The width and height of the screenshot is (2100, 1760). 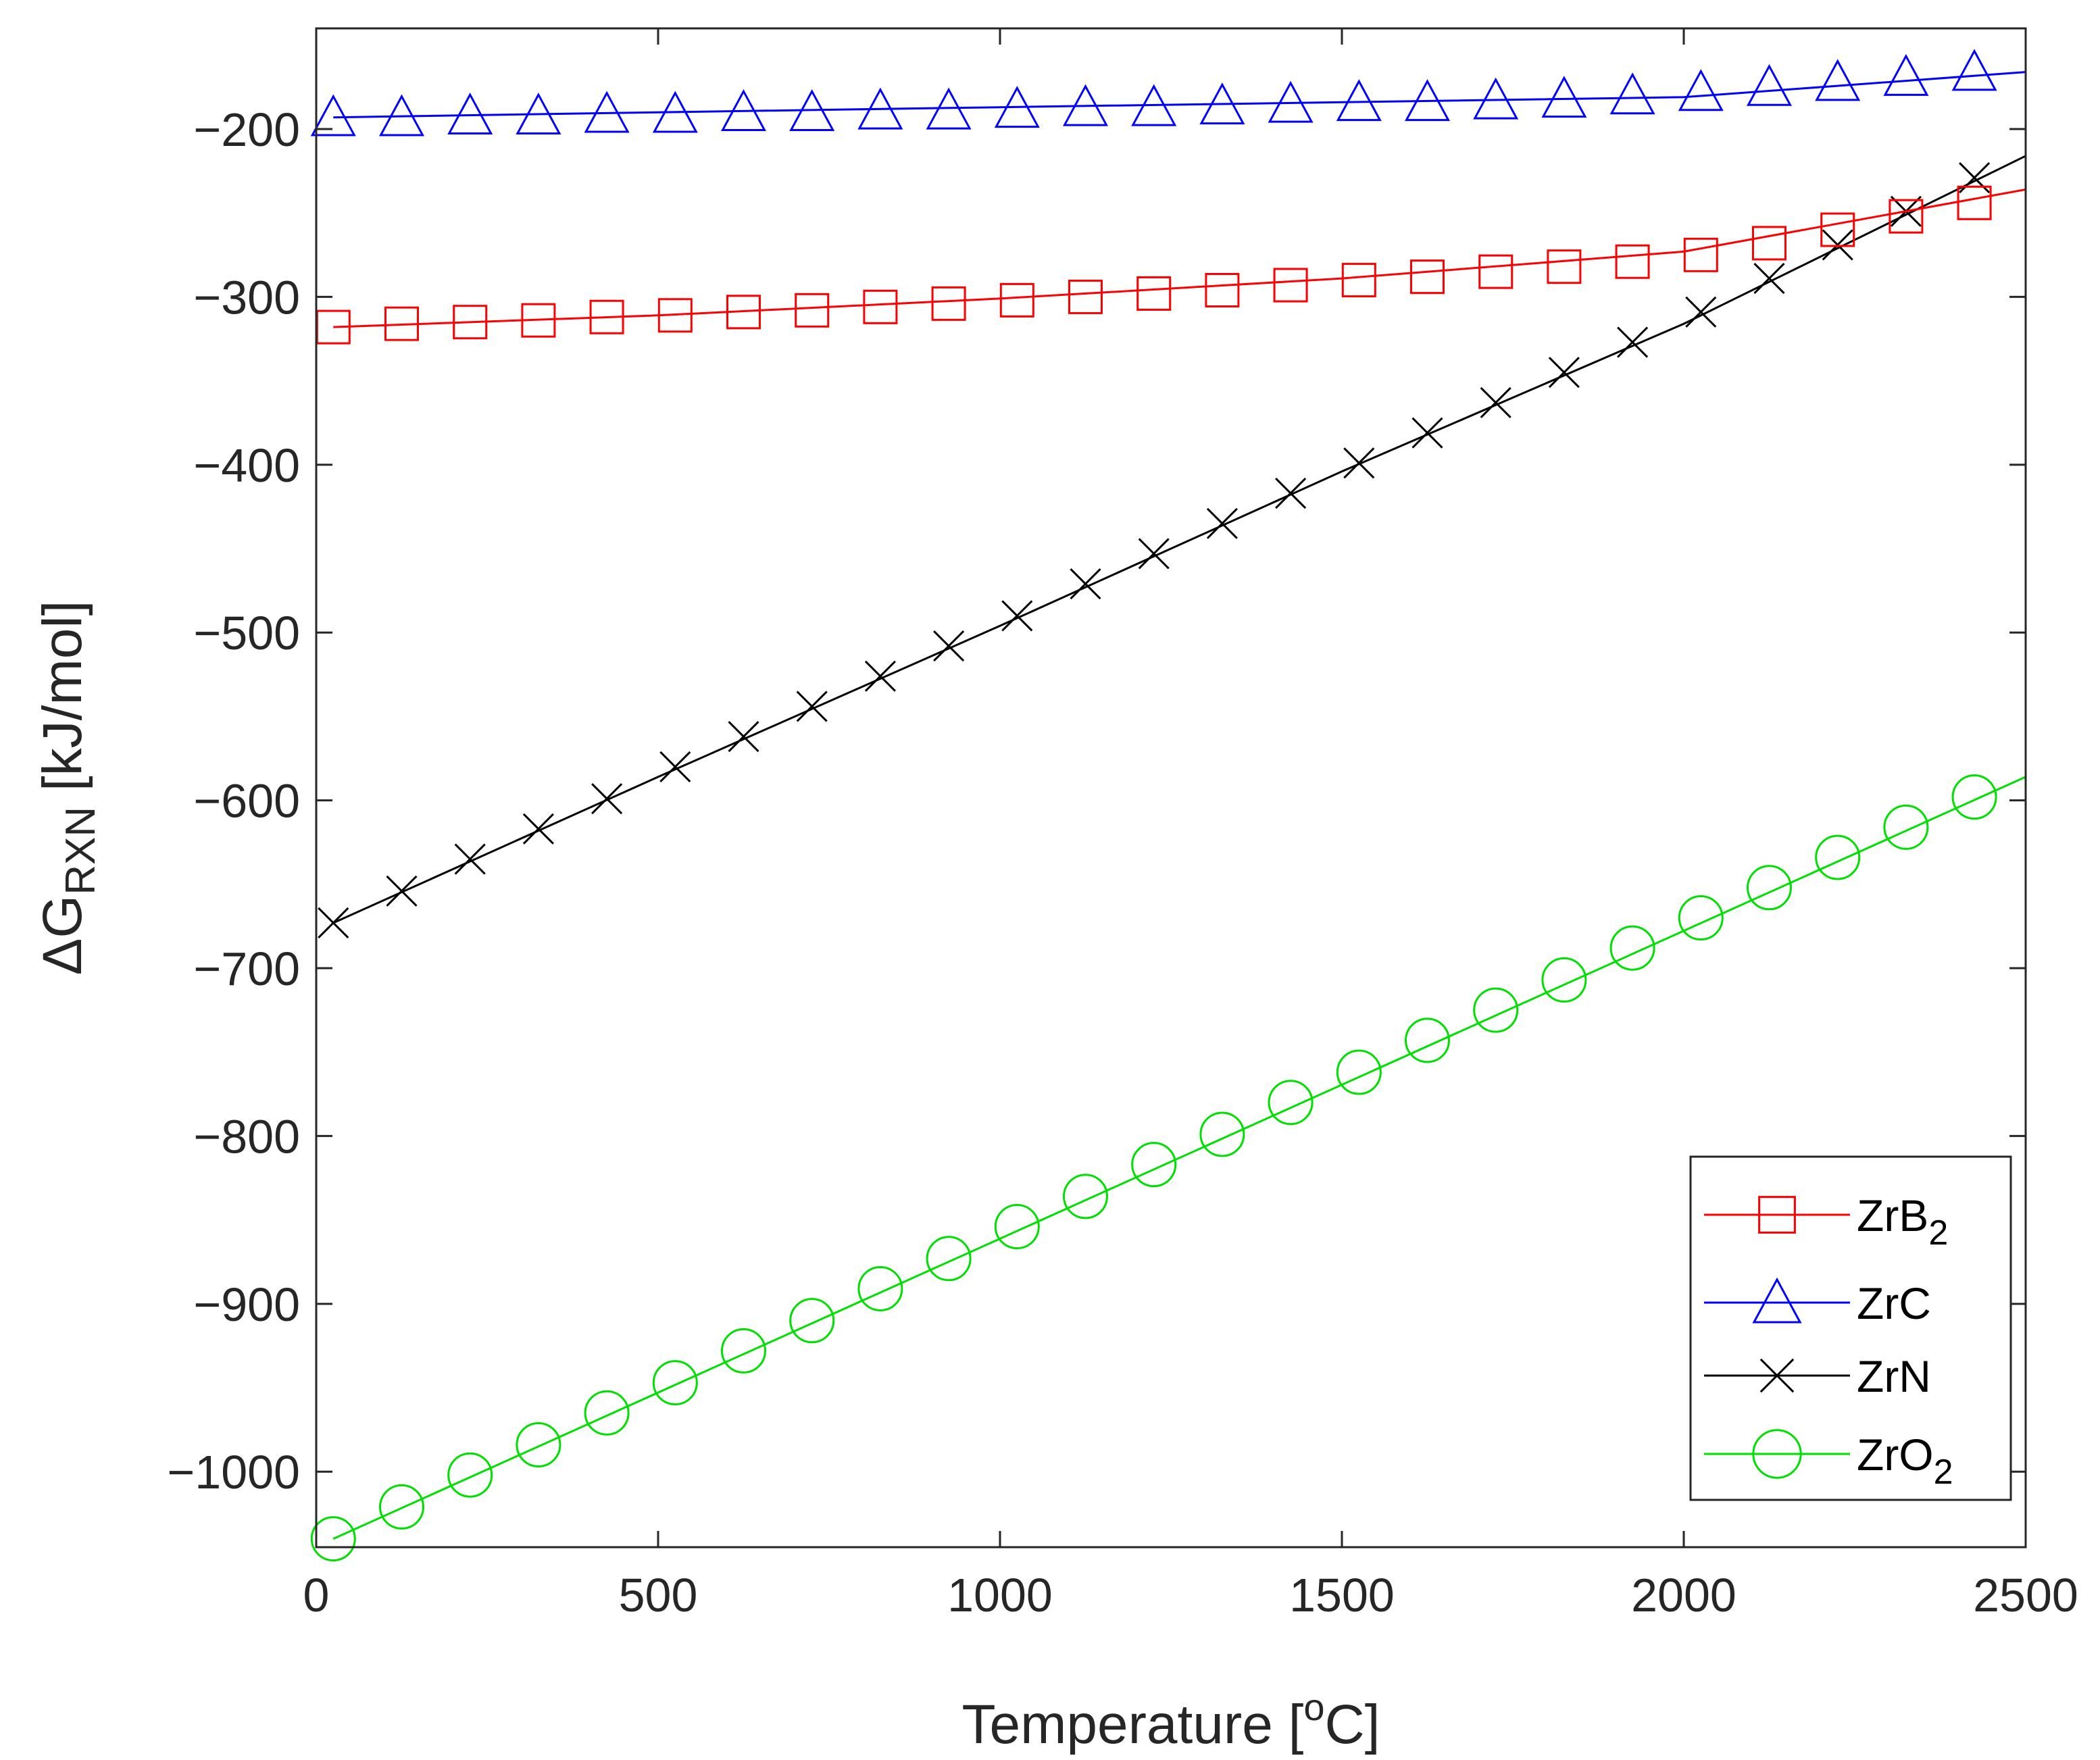 What do you see at coordinates (1132, 1724) in the screenshot?
I see `x-axis-title-main: Temperature [` at bounding box center [1132, 1724].